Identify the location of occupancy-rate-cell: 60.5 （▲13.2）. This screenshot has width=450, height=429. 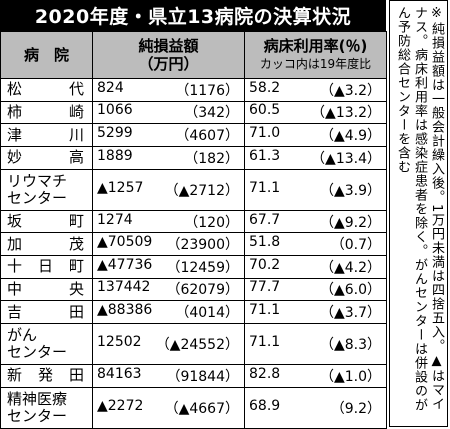
(315, 112).